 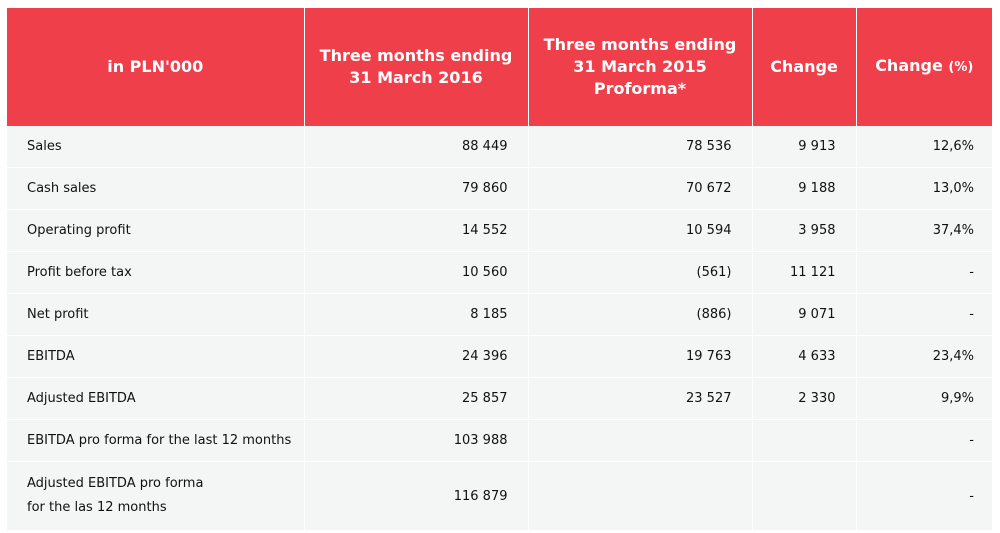 What do you see at coordinates (416, 272) in the screenshot?
I see `cell-q1-2016: 10 560` at bounding box center [416, 272].